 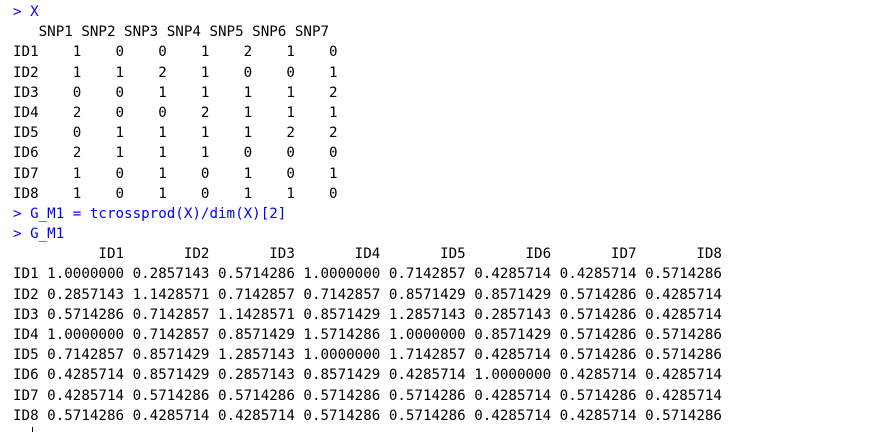 What do you see at coordinates (171, 32) in the screenshot?
I see `matrix-x-header: SNP1 SNP2 SNP3 SNP4 SNP5 SNP6 SNP7` at bounding box center [171, 32].